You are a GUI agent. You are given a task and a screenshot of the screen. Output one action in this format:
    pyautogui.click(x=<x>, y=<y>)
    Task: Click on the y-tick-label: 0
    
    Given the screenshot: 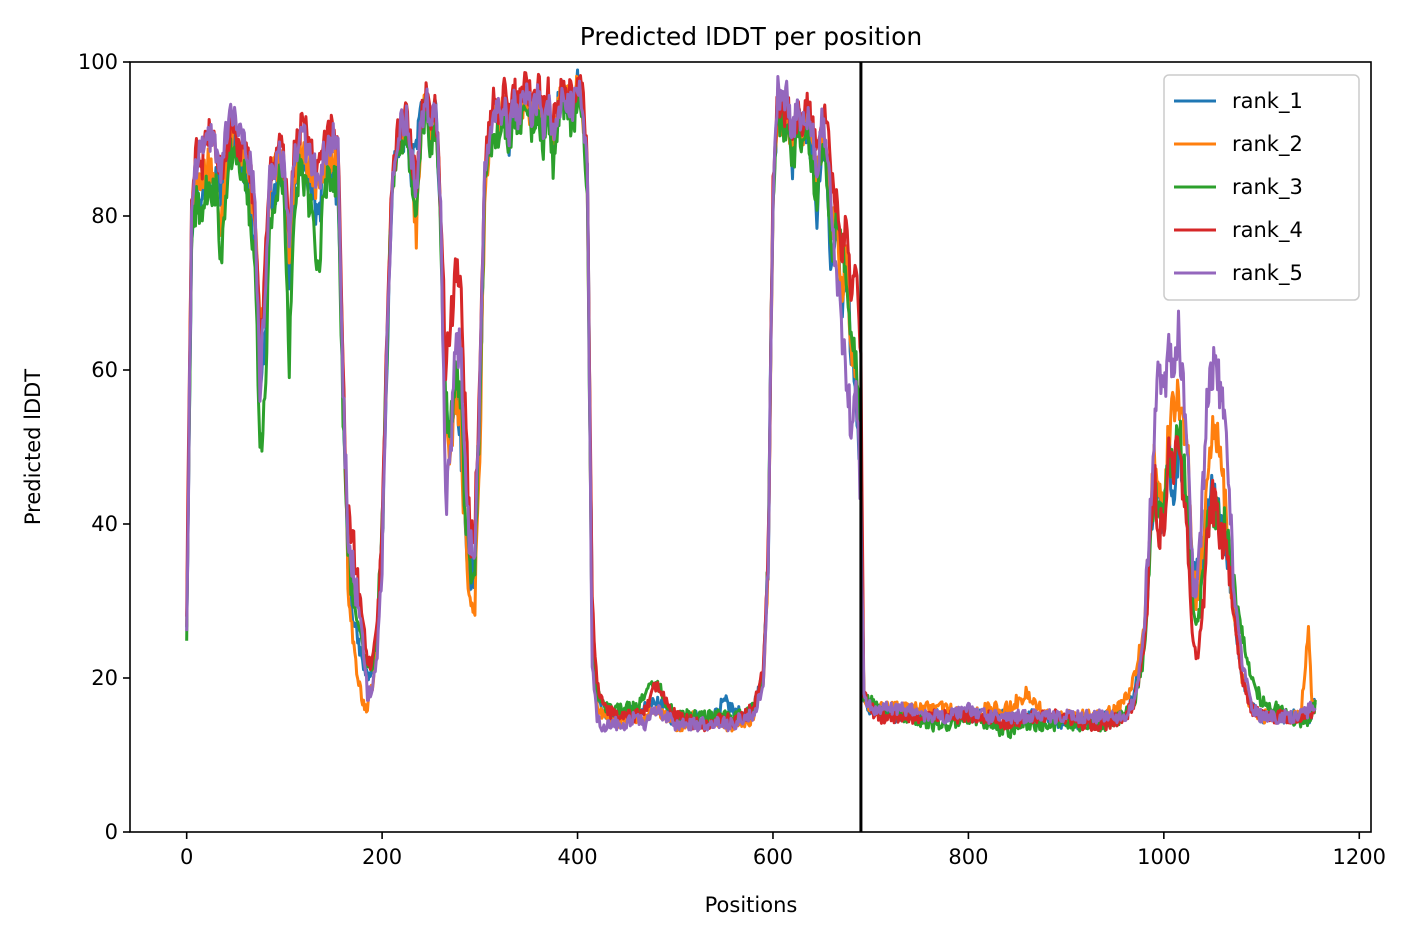 What is the action you would take?
    pyautogui.click(x=111, y=832)
    